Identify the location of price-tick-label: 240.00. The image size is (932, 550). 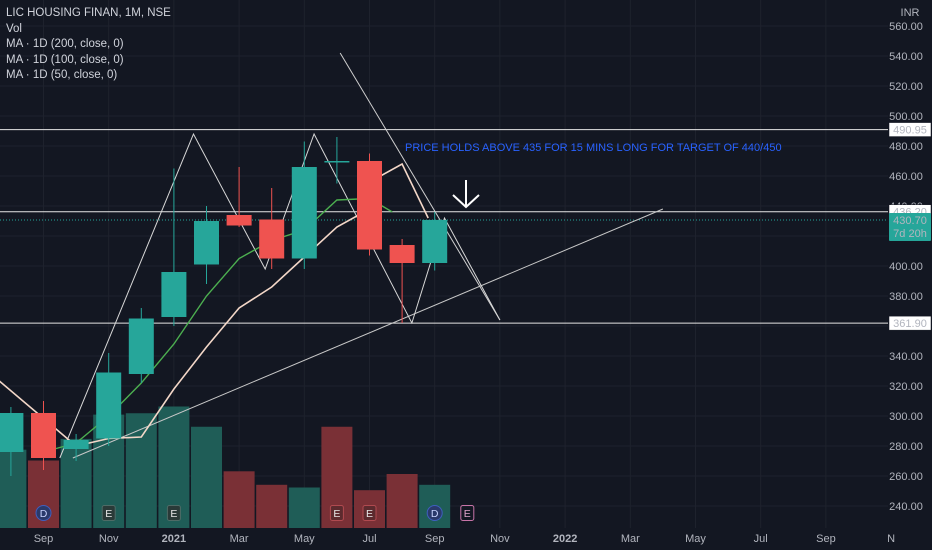
(906, 507).